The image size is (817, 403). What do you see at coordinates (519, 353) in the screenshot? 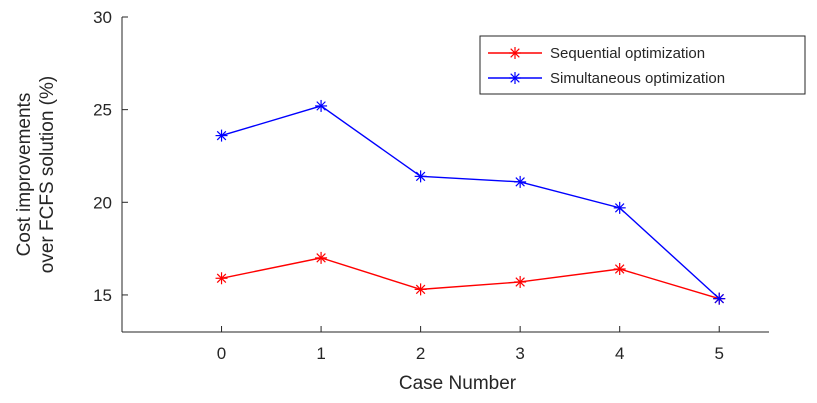
I see `x-tick-label: 3` at bounding box center [519, 353].